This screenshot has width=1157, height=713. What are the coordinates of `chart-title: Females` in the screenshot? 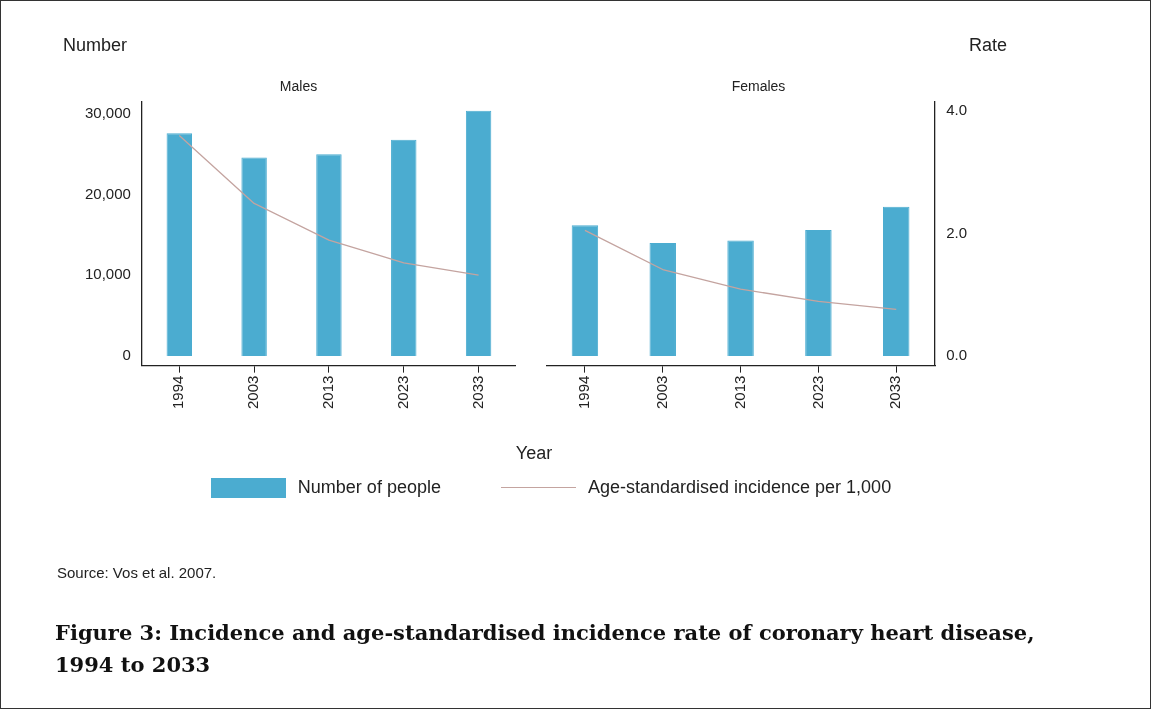 It's located at (758, 86).